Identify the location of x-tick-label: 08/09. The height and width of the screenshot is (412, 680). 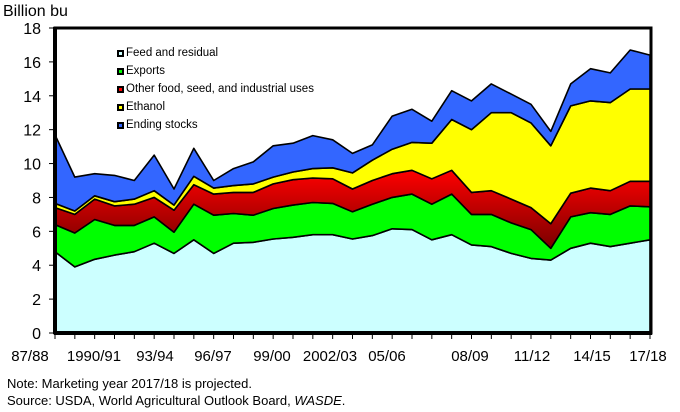
(470, 356).